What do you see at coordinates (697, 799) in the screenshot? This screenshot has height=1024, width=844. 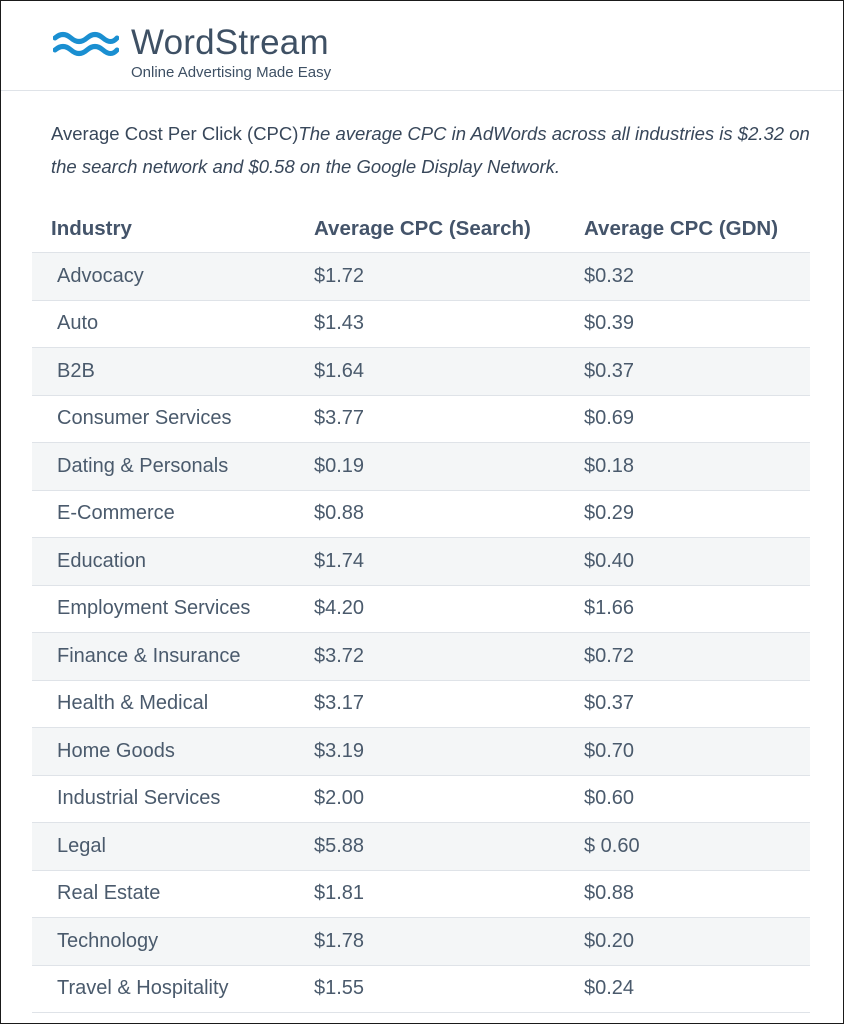 I see `cell-cpc-gdn: $0.60` at bounding box center [697, 799].